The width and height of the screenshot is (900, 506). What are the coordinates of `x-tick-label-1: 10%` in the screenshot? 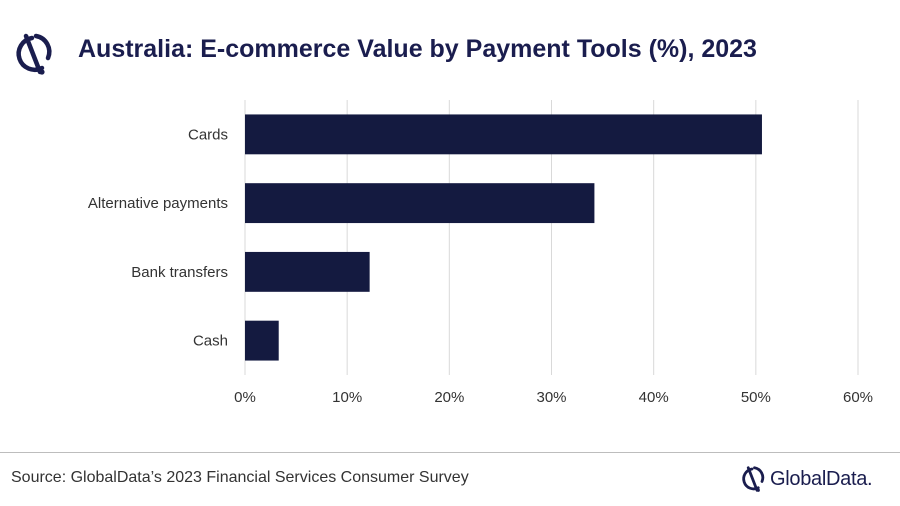 It's located at (347, 397).